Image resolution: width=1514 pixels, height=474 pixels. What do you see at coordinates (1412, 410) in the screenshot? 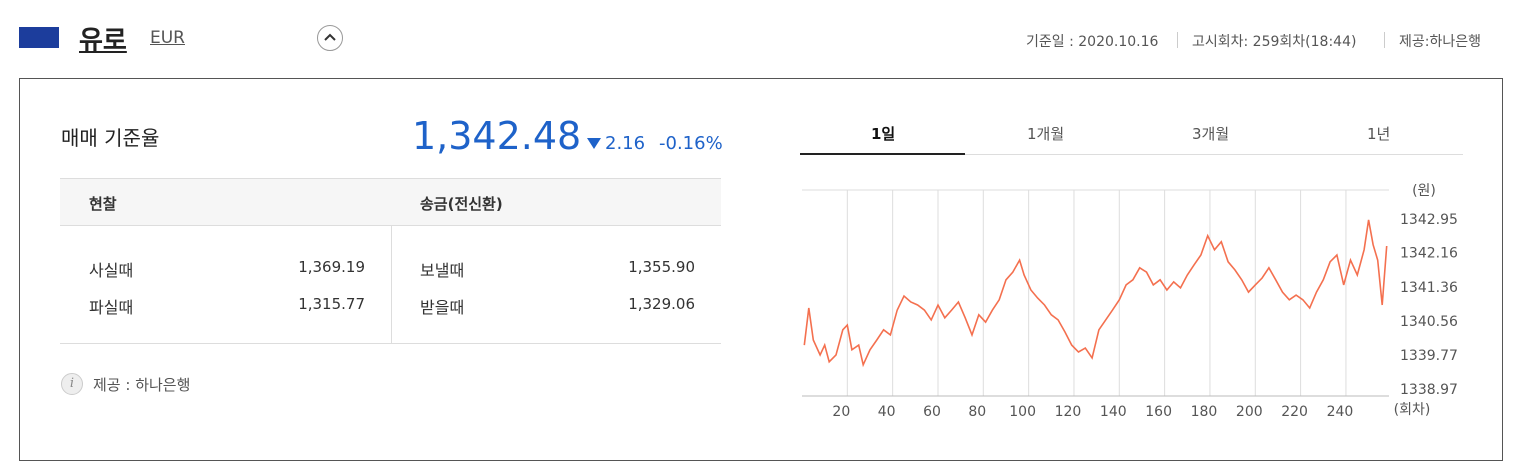
I see `x-unit: (회차)` at bounding box center [1412, 410].